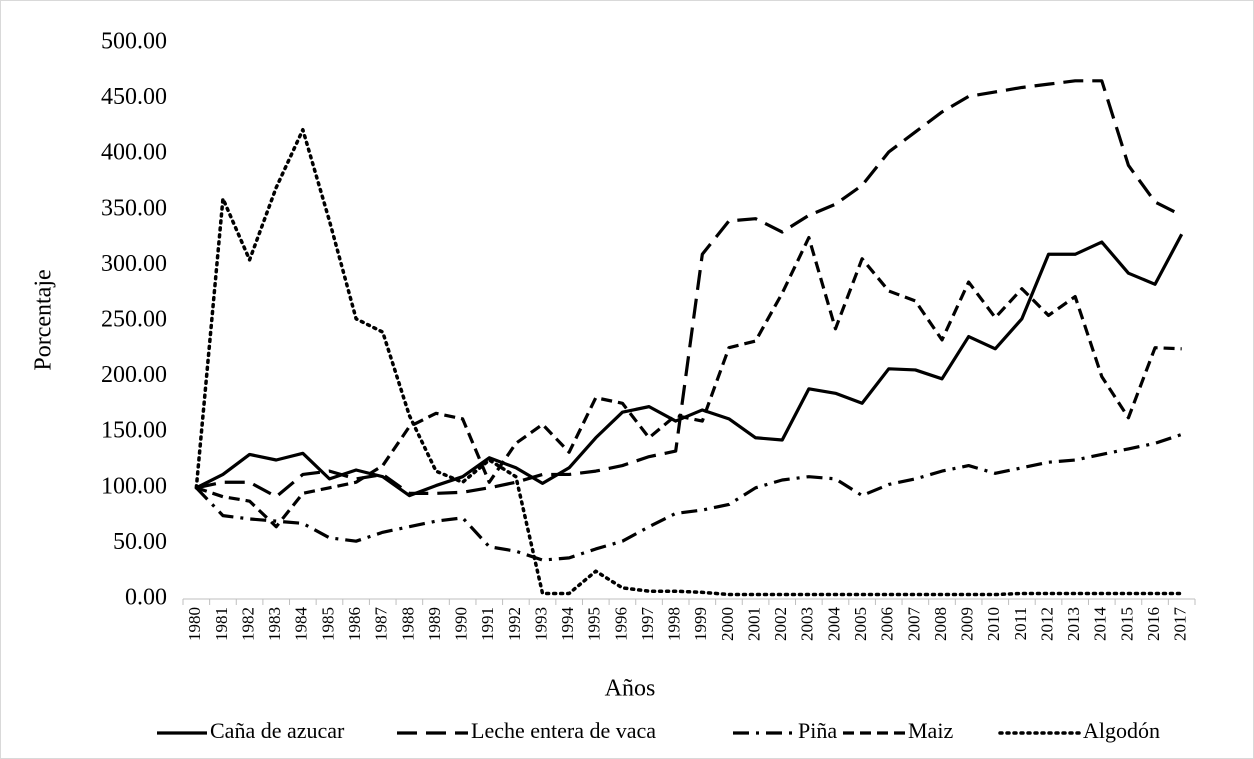 The image size is (1254, 759). I want to click on y-axis-title: Porcentaje, so click(44, 319).